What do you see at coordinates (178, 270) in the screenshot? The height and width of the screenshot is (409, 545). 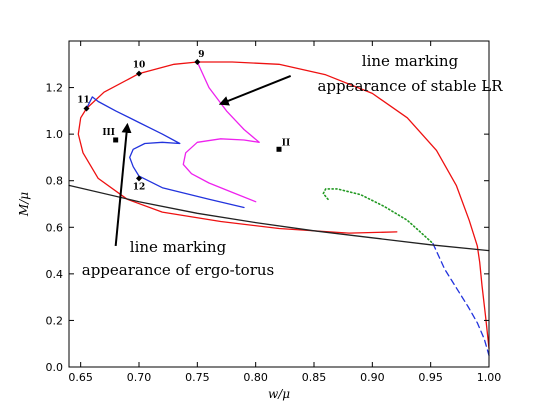 I see `annotation-text-2-2: appearance of ergo-torus` at bounding box center [178, 270].